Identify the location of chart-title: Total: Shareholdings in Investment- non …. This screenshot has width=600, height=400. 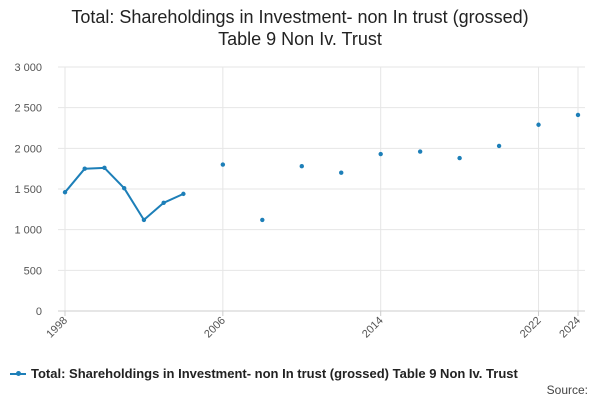
(300, 28).